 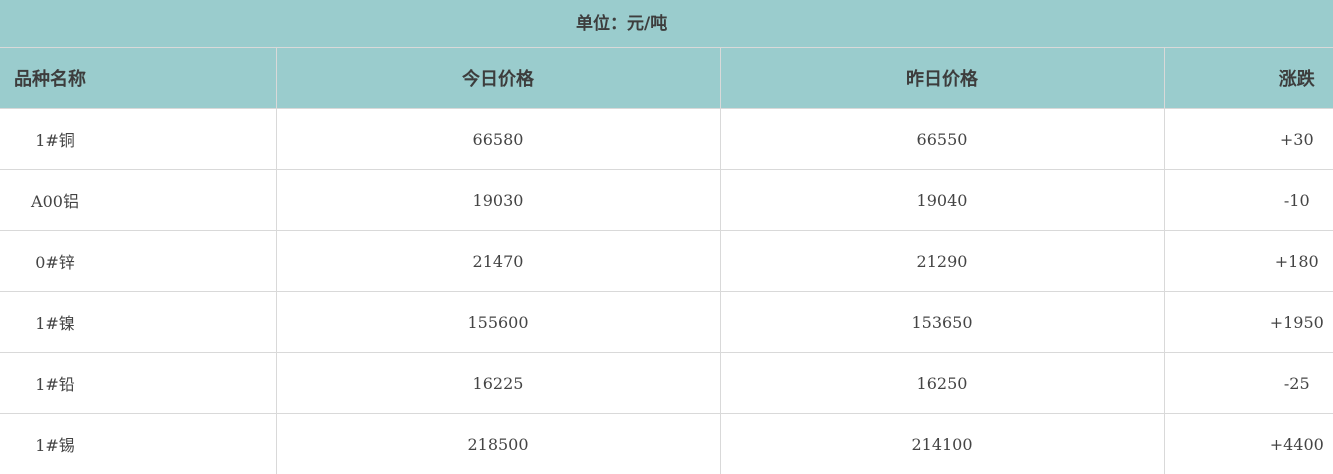 What do you see at coordinates (498, 322) in the screenshot?
I see `cell-today-price: 155600` at bounding box center [498, 322].